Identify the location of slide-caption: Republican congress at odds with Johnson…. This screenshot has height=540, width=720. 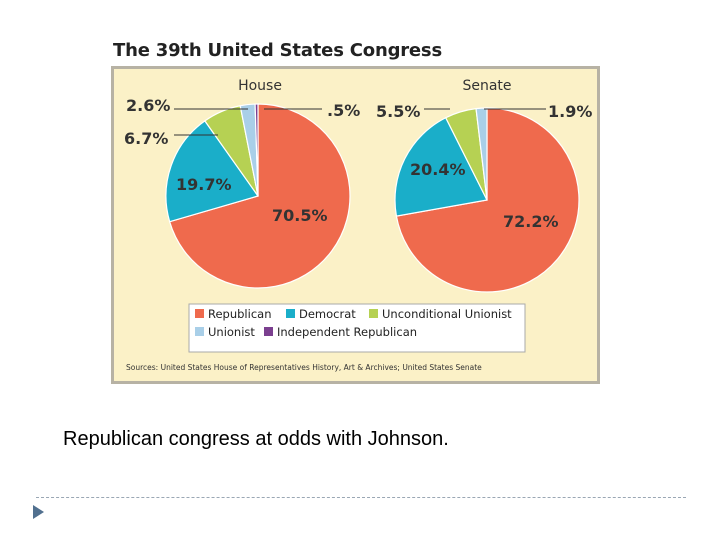
(256, 439).